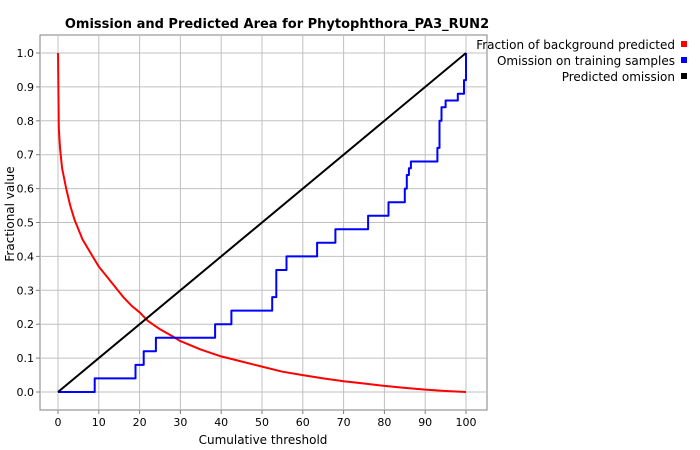 Image resolution: width=700 pixels, height=450 pixels. What do you see at coordinates (58, 422) in the screenshot?
I see `x-tick-label: 0` at bounding box center [58, 422].